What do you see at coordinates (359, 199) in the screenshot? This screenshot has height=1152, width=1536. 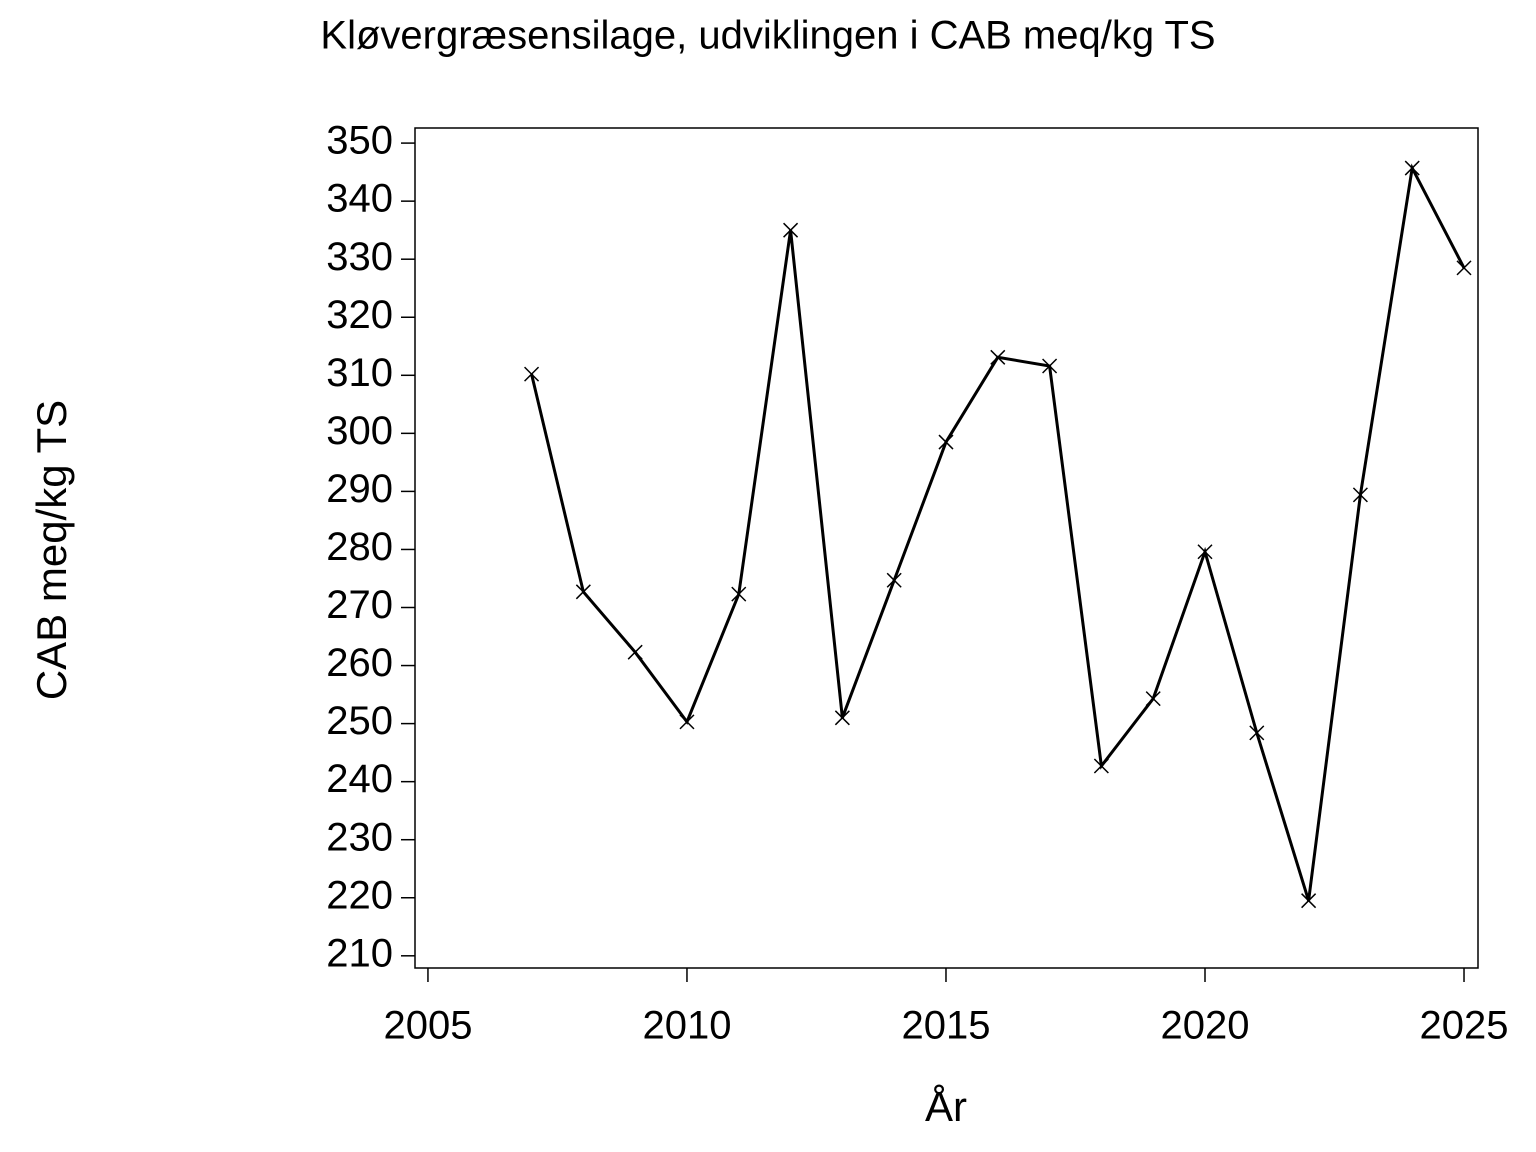 I see `y-tick-label: 340` at bounding box center [359, 199].